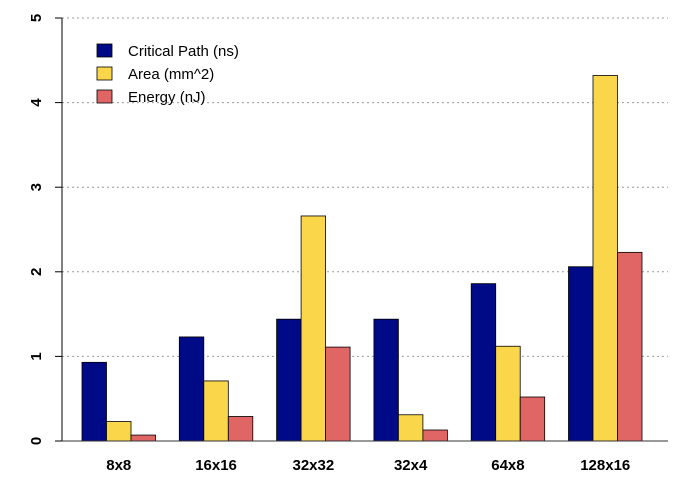 This screenshot has width=682, height=480. I want to click on legend-label: Energy (nJ), so click(167, 97).